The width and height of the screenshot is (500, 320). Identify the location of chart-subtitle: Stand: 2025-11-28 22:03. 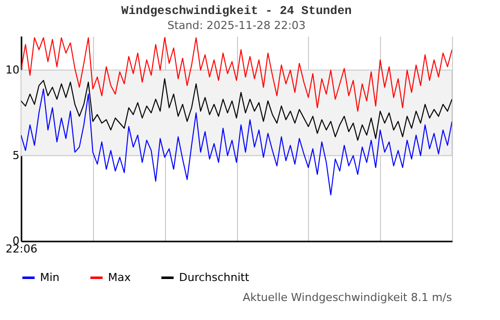
(236, 25).